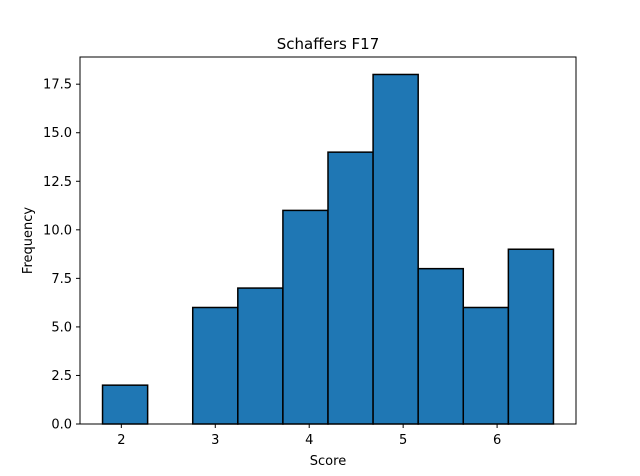 This screenshot has width=640, height=476. Describe the element at coordinates (61, 327) in the screenshot. I see `y-tick-label: 5.0` at that location.